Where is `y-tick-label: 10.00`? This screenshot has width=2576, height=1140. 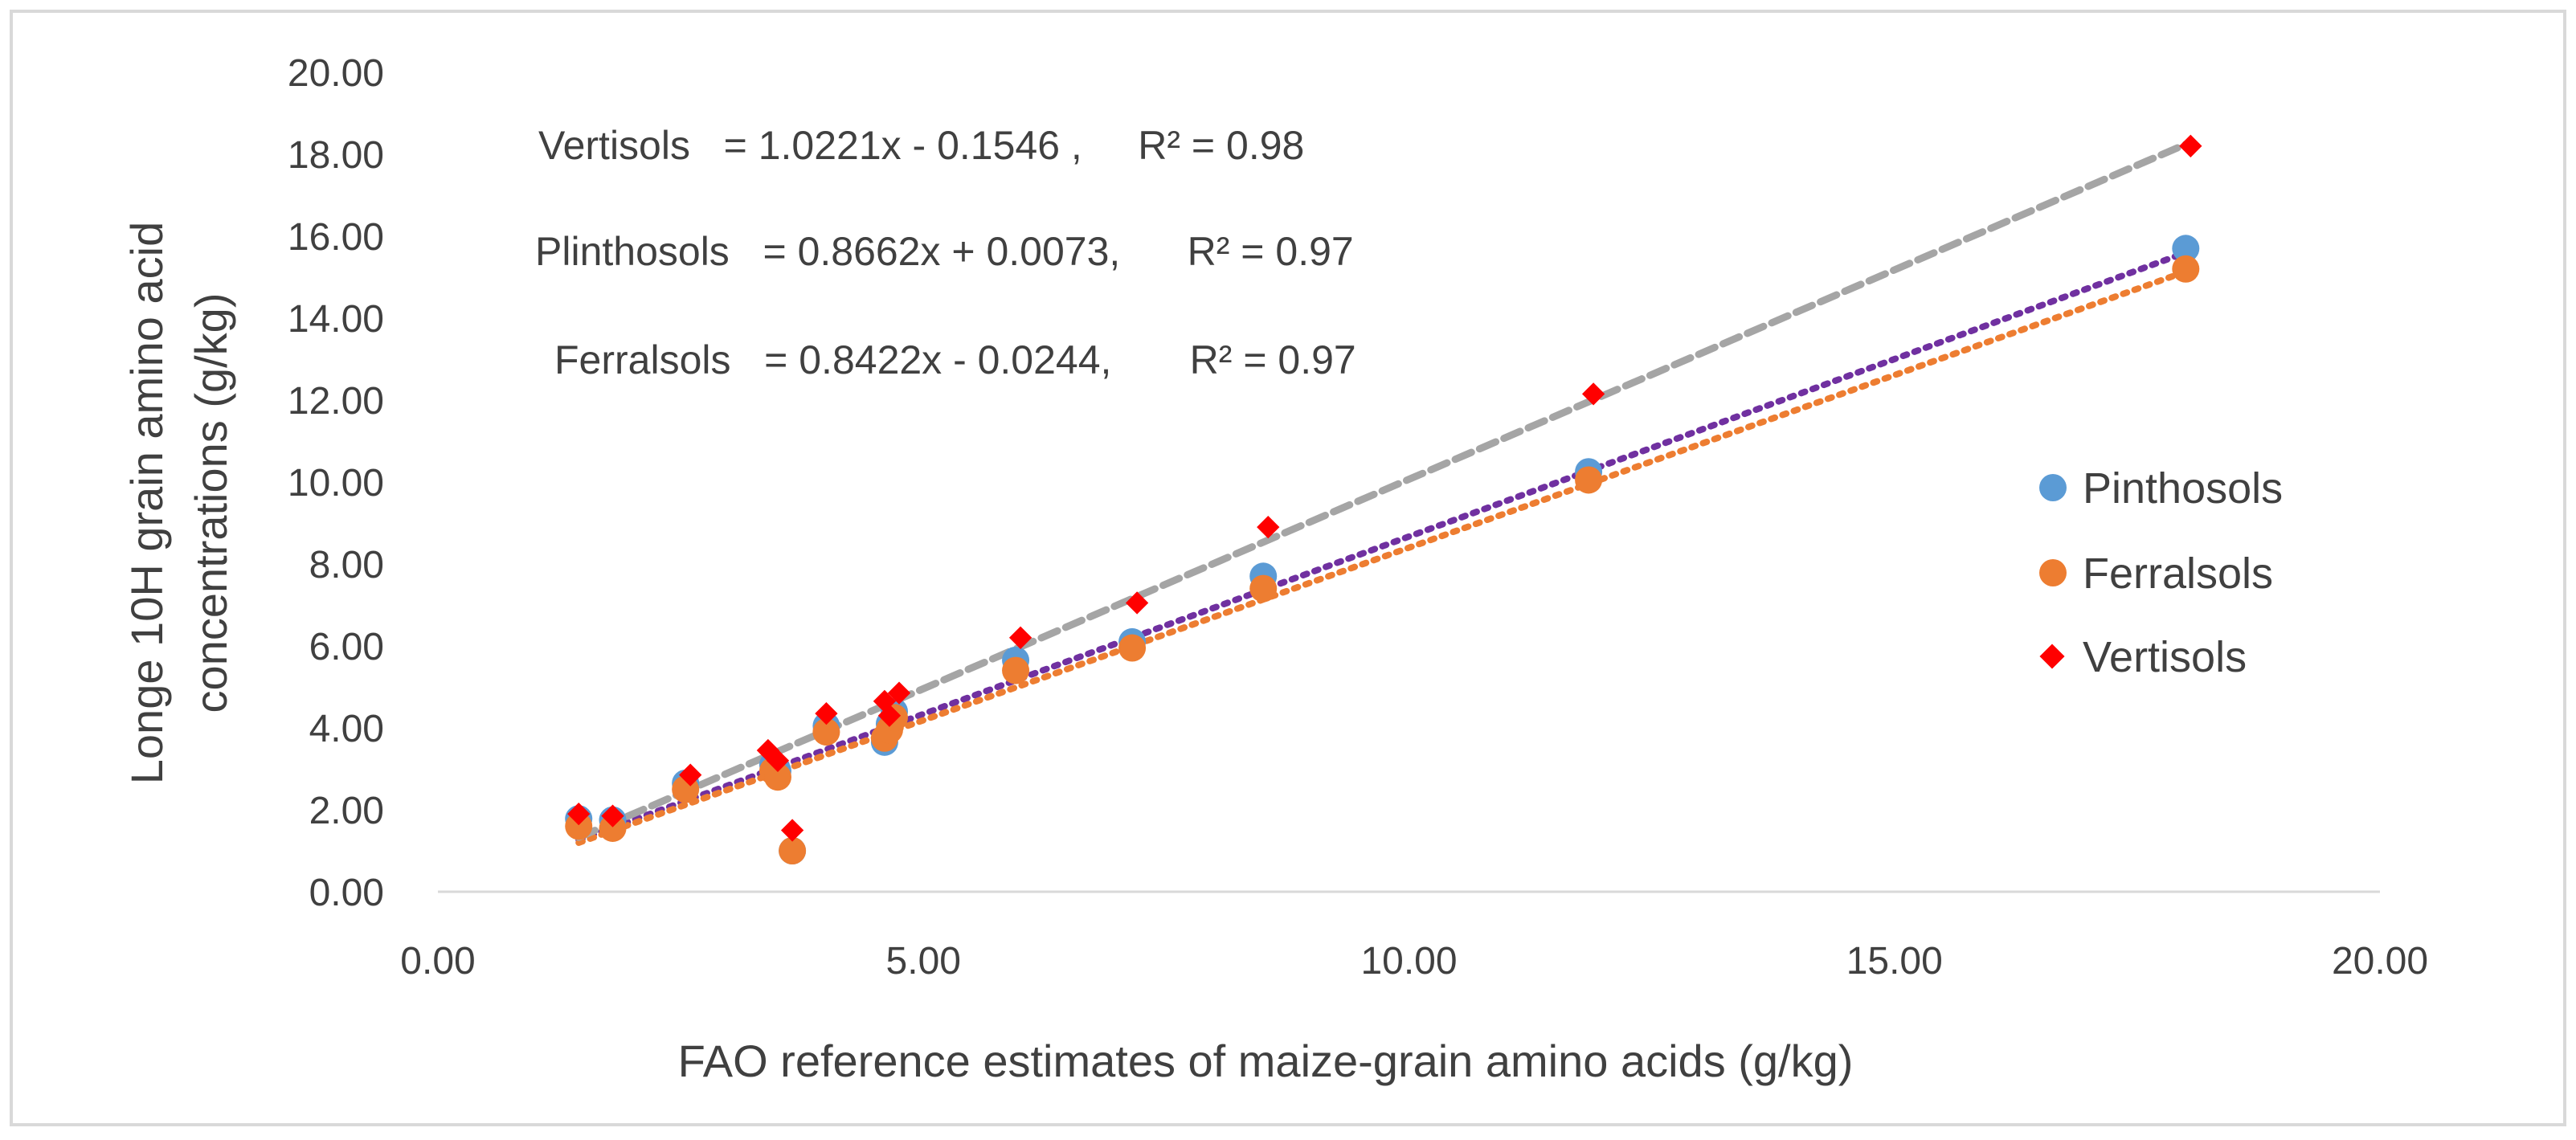 y-tick-label: 10.00 is located at coordinates (336, 483).